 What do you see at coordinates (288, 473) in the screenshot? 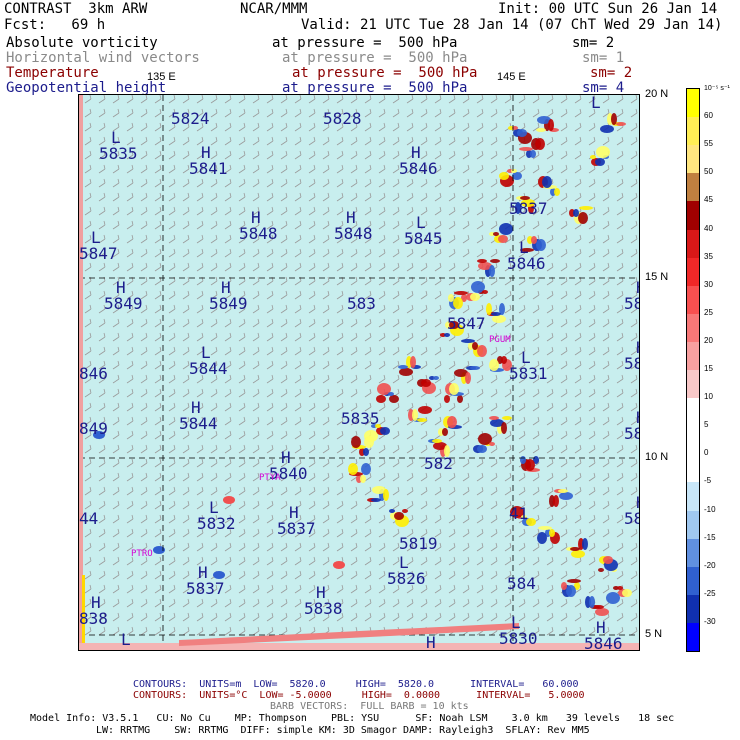
I see `height-value: 5840` at bounding box center [288, 473].